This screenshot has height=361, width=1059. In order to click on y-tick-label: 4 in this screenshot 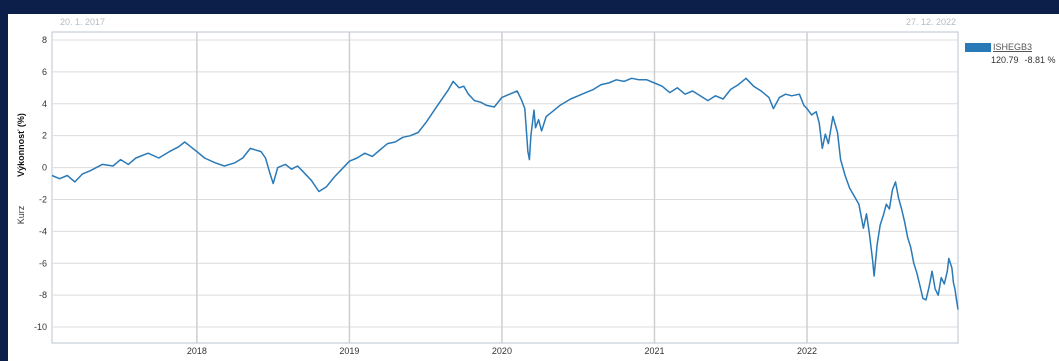, I will do `click(44, 104)`.